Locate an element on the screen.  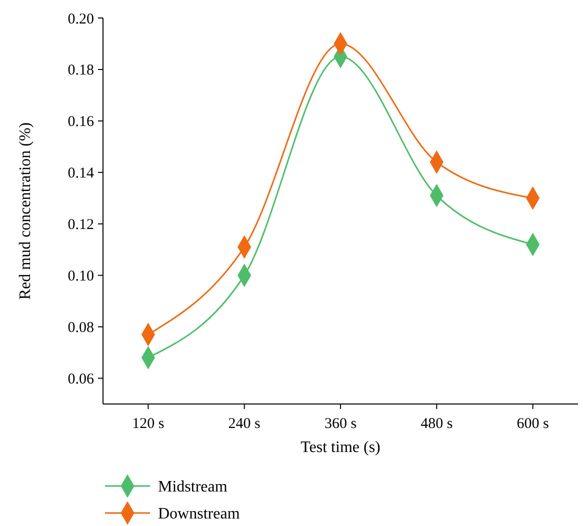
y-axis-title: Red mud concentration (%) is located at coordinates (25, 211).